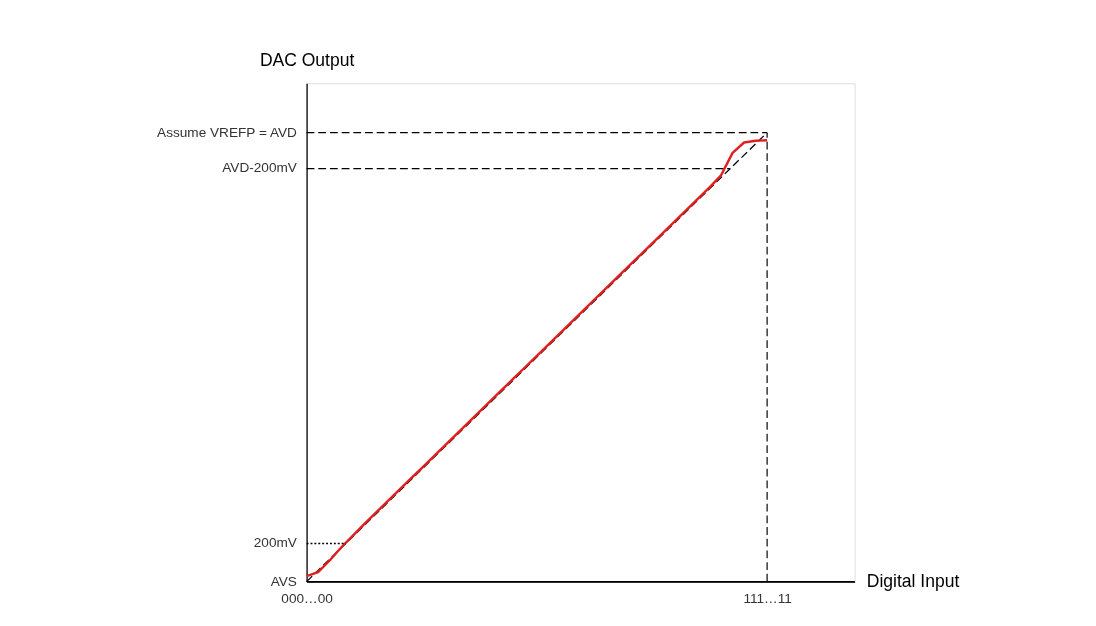 The width and height of the screenshot is (1096, 626). I want to click on ref-line-label: AVD-200mV, so click(260, 168).